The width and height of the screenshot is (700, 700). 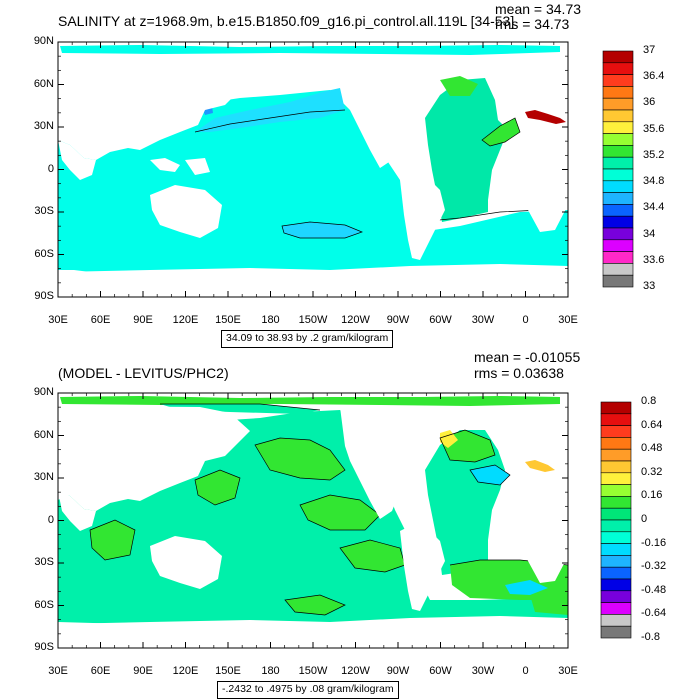 What do you see at coordinates (459, 86) in the screenshot?
I see `panel1-ocean-nordic` at bounding box center [459, 86].